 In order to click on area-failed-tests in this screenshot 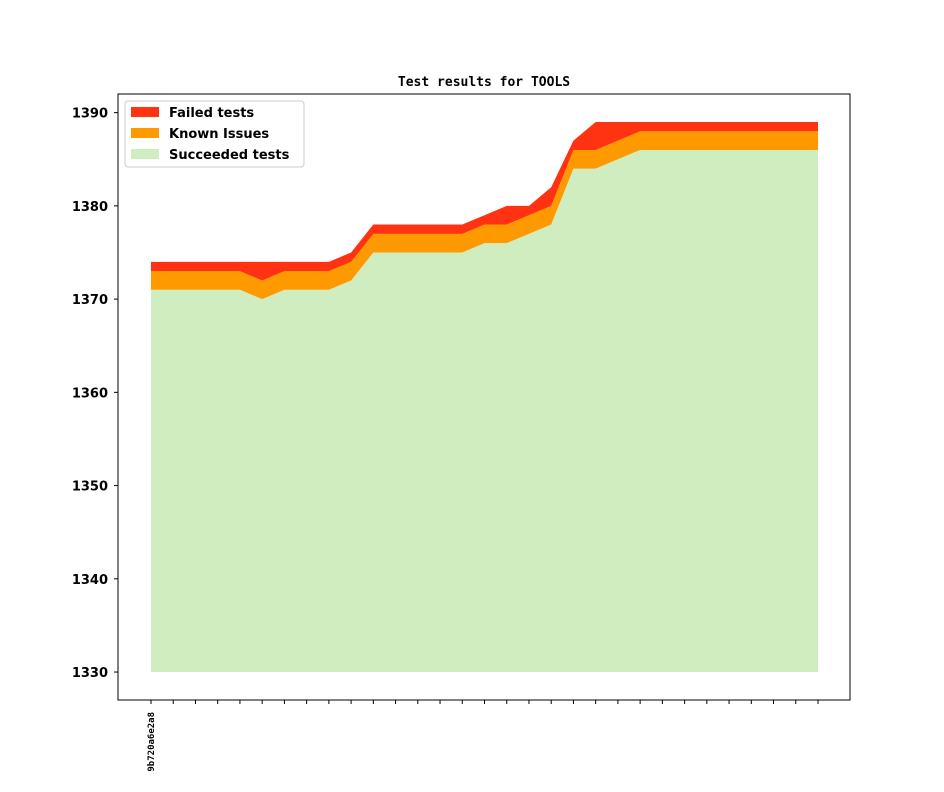, I will do `click(484, 201)`.